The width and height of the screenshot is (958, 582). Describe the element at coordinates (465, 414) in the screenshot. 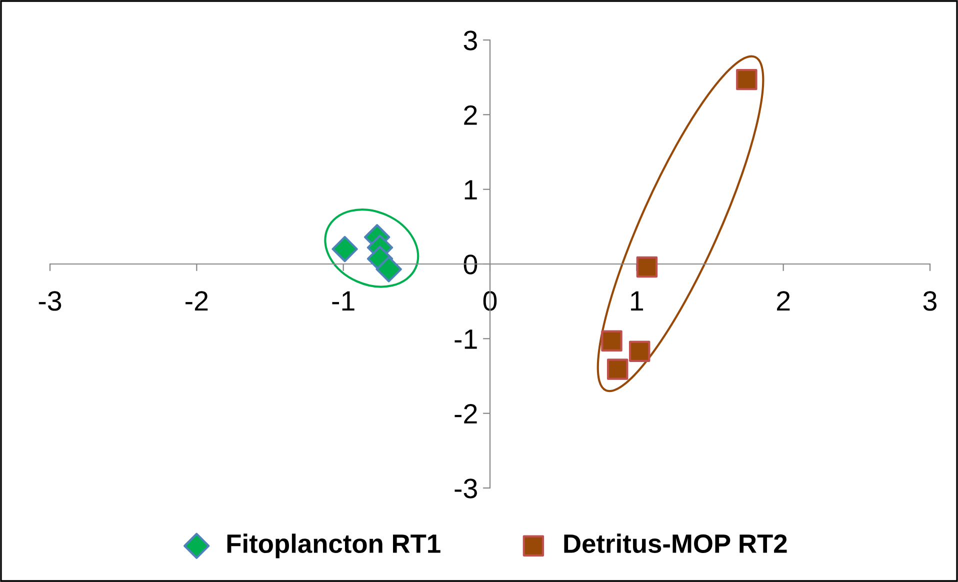

I see `y-tick-label: -2` at that location.